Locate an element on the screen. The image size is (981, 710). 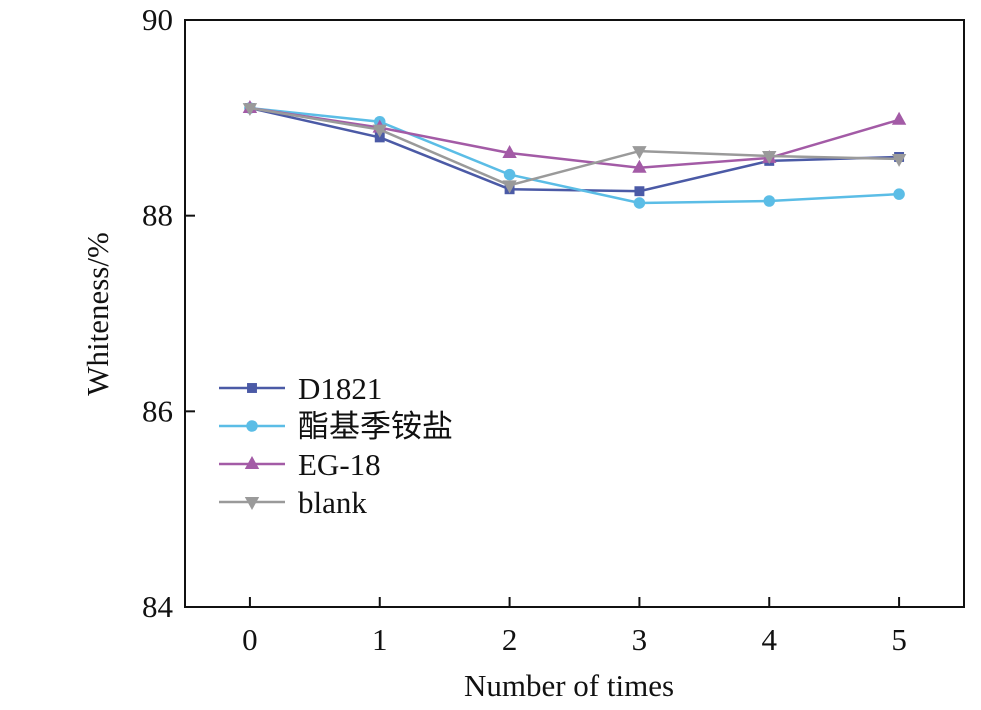
y-tick-label: 90 is located at coordinates (157, 19).